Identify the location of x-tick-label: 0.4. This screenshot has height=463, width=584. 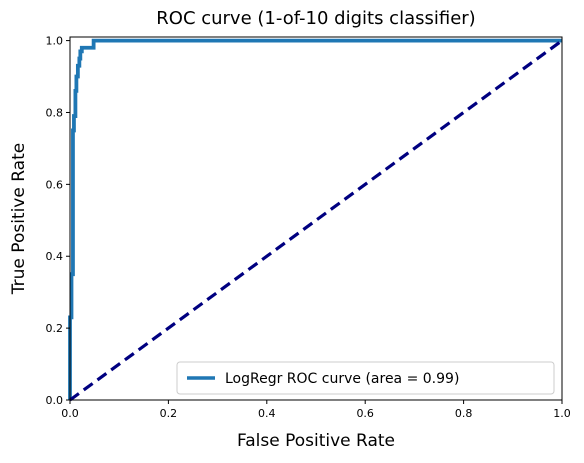
(267, 413).